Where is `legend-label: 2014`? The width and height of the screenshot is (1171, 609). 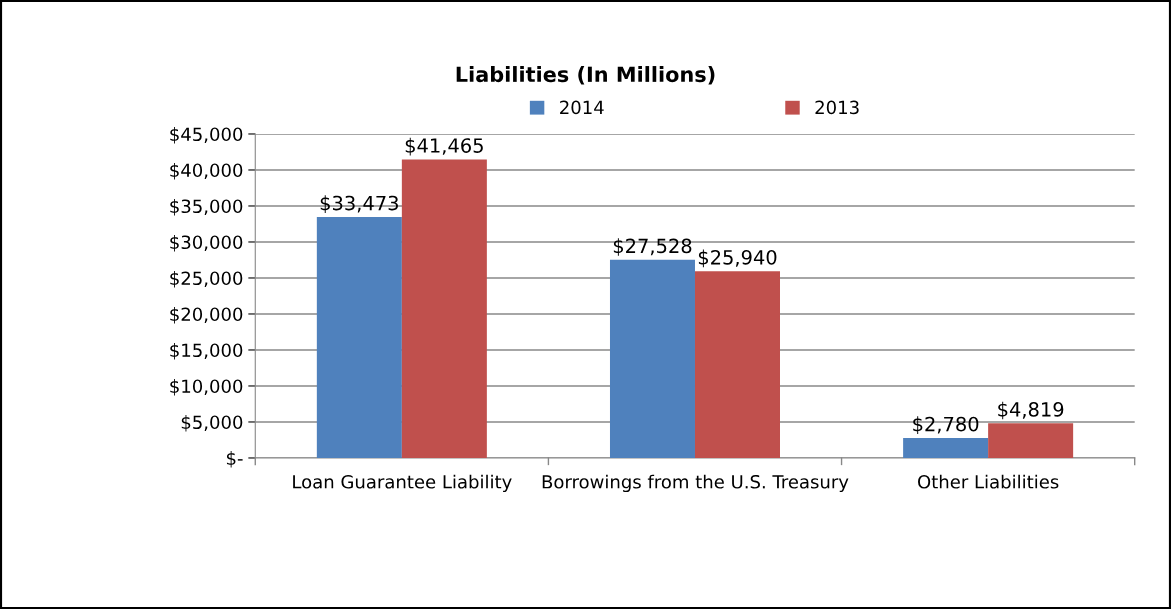
legend-label: 2014 is located at coordinates (582, 107).